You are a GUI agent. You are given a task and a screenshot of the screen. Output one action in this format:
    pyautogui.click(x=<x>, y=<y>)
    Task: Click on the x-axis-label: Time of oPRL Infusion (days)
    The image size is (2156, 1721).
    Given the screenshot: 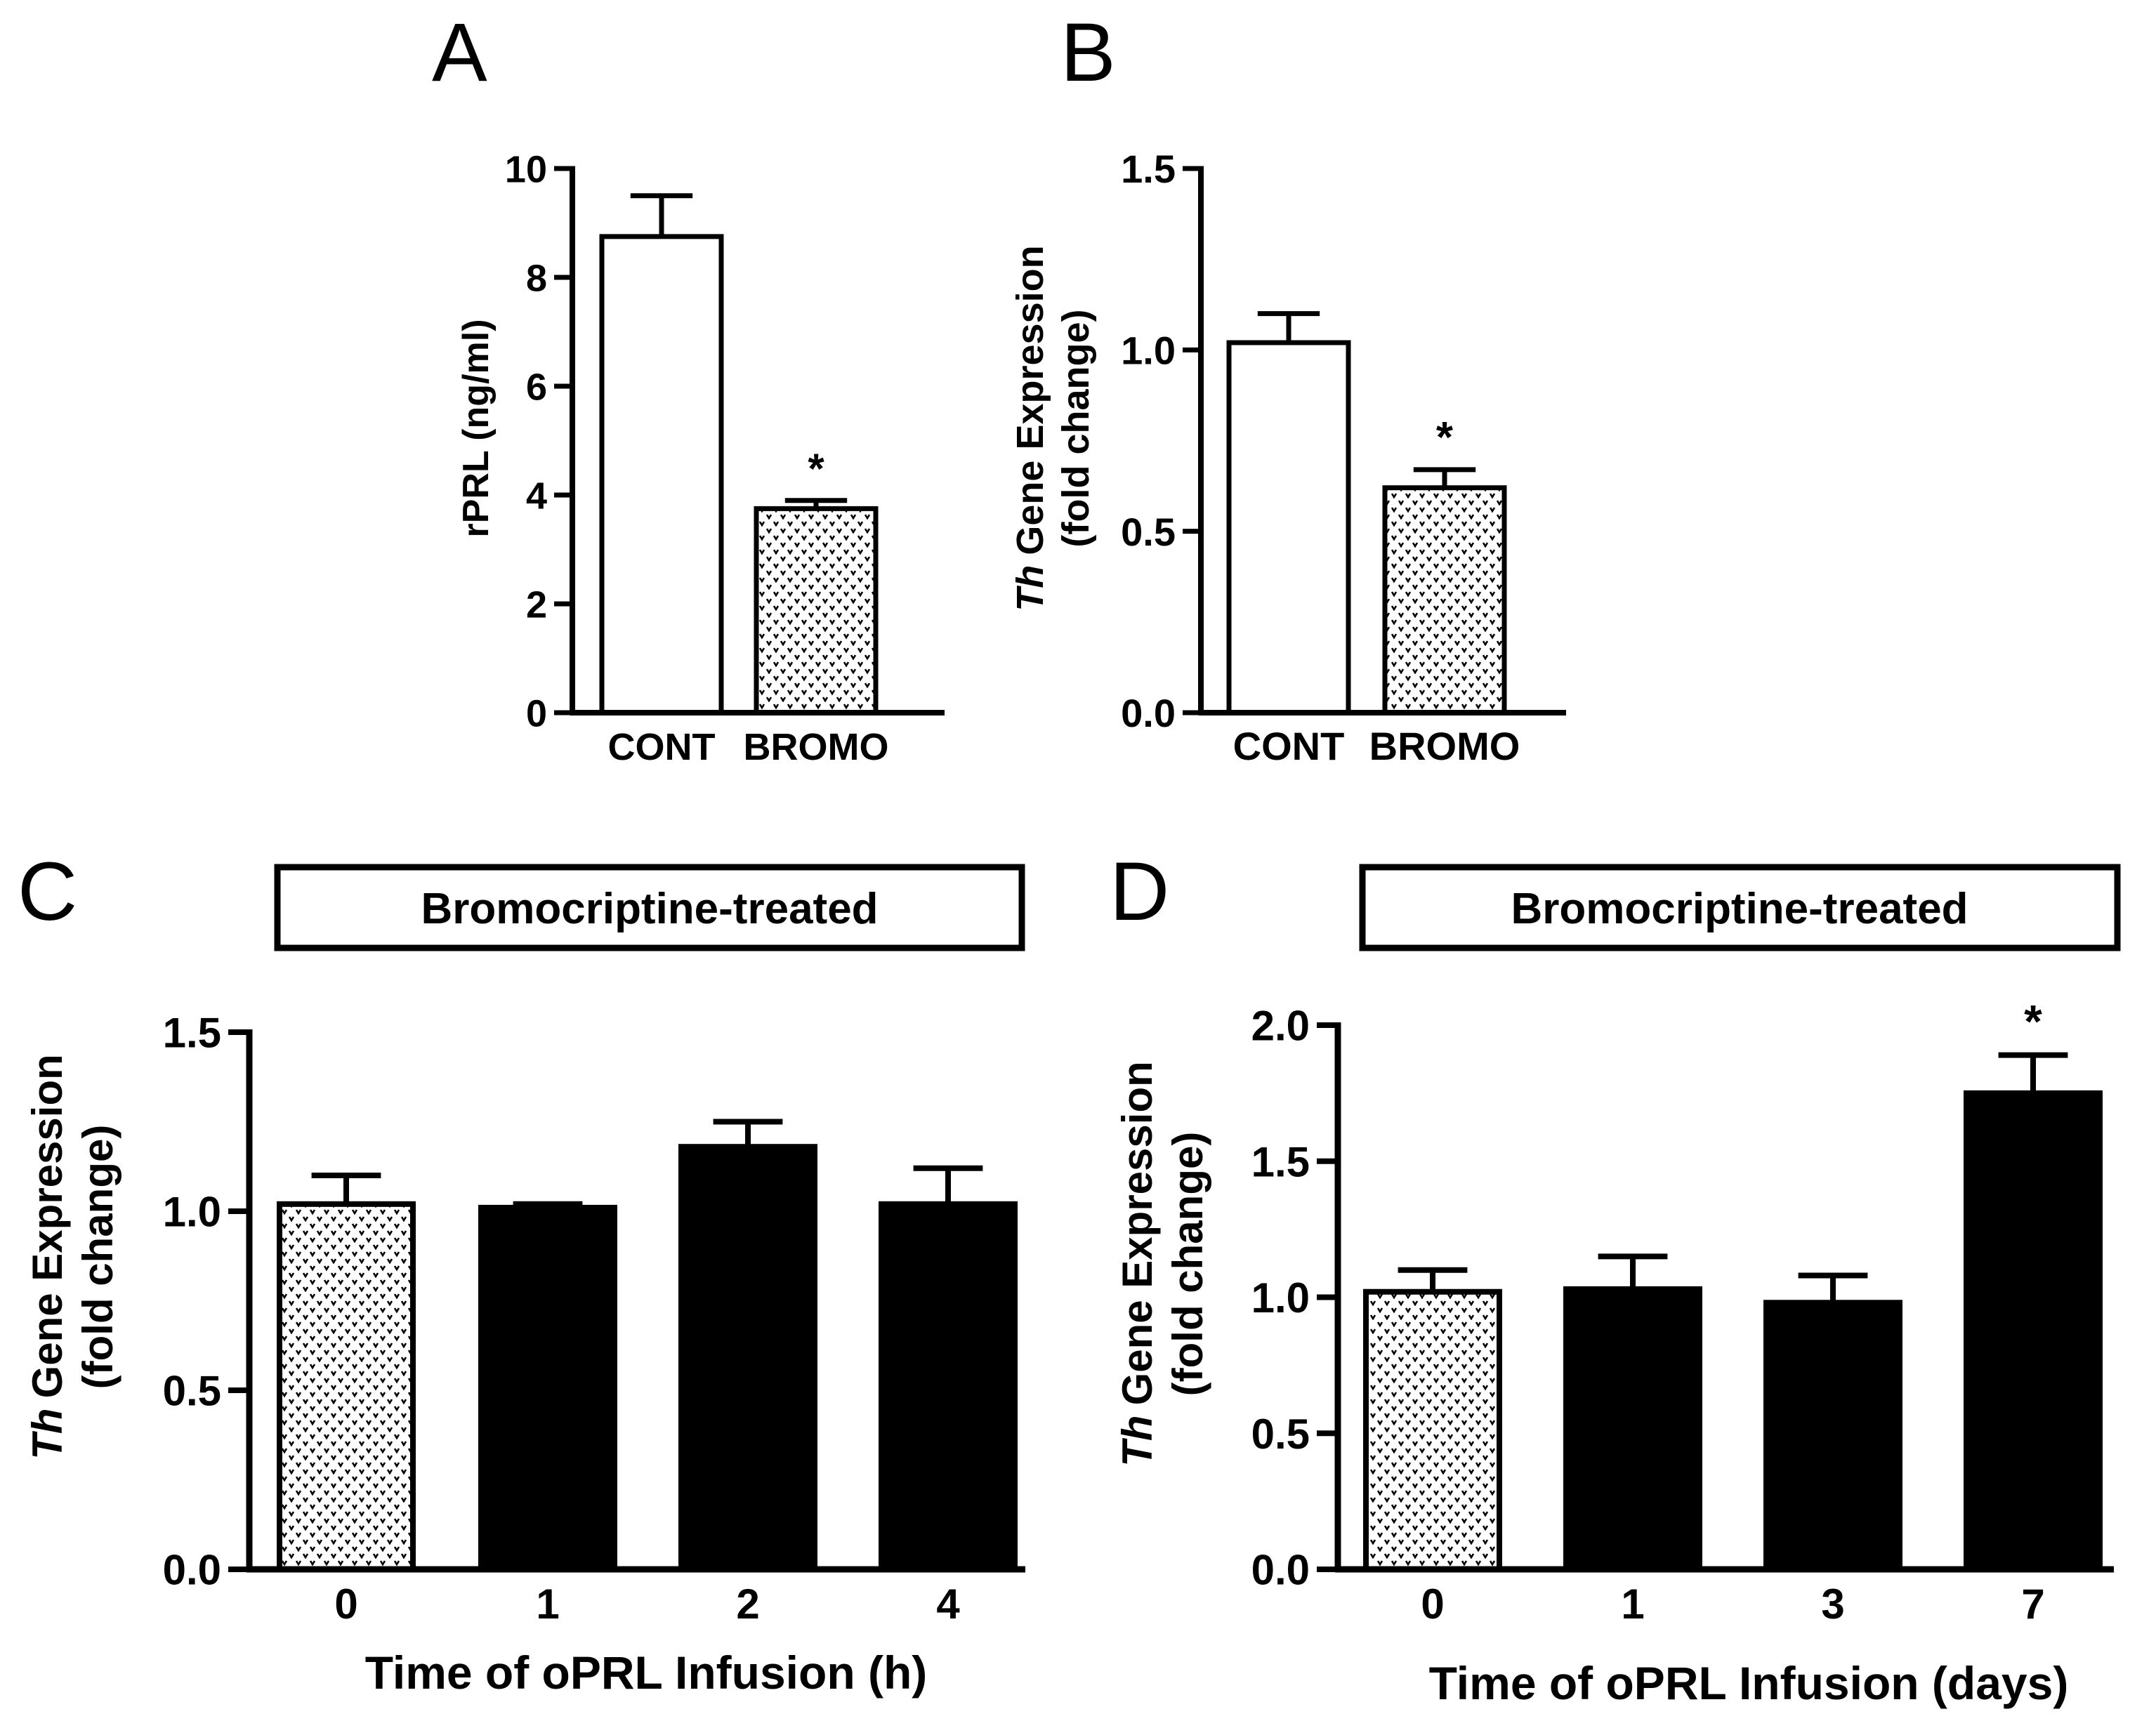 What is the action you would take?
    pyautogui.click(x=1749, y=1683)
    